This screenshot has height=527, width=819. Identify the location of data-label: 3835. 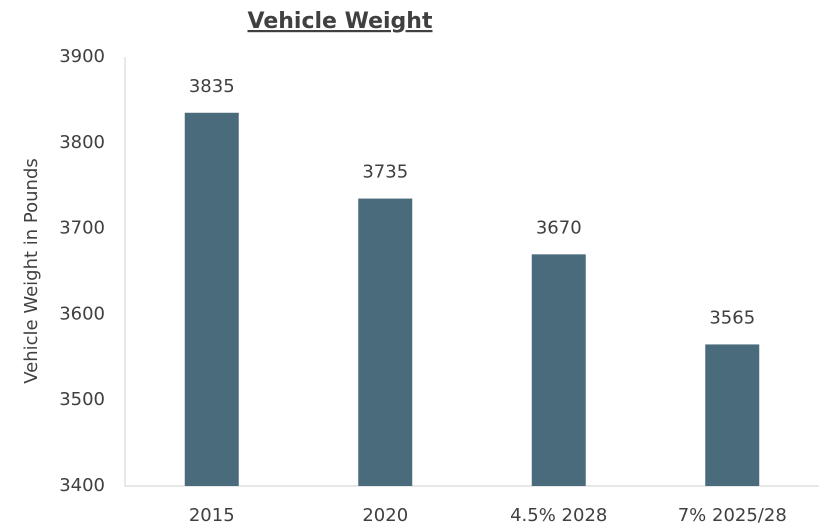
(212, 86).